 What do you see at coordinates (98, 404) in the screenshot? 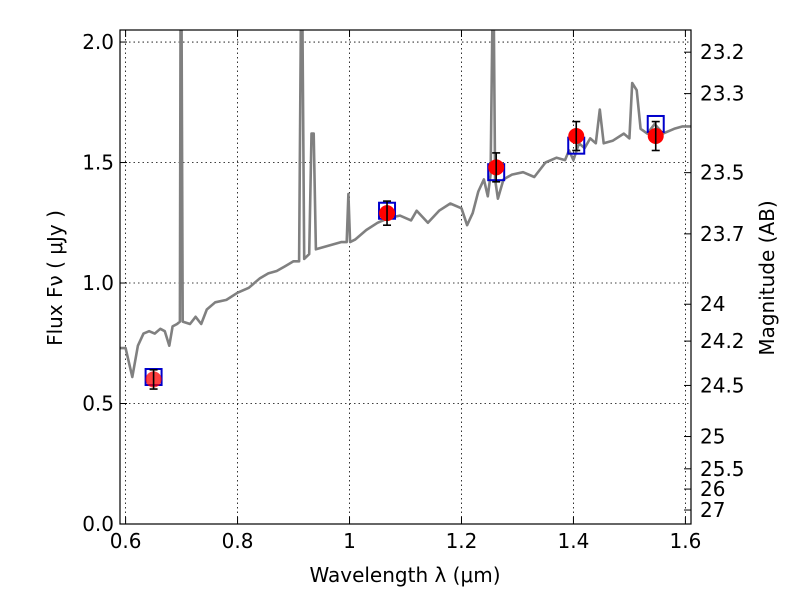
I see `y-tick-label: 0.5` at bounding box center [98, 404].